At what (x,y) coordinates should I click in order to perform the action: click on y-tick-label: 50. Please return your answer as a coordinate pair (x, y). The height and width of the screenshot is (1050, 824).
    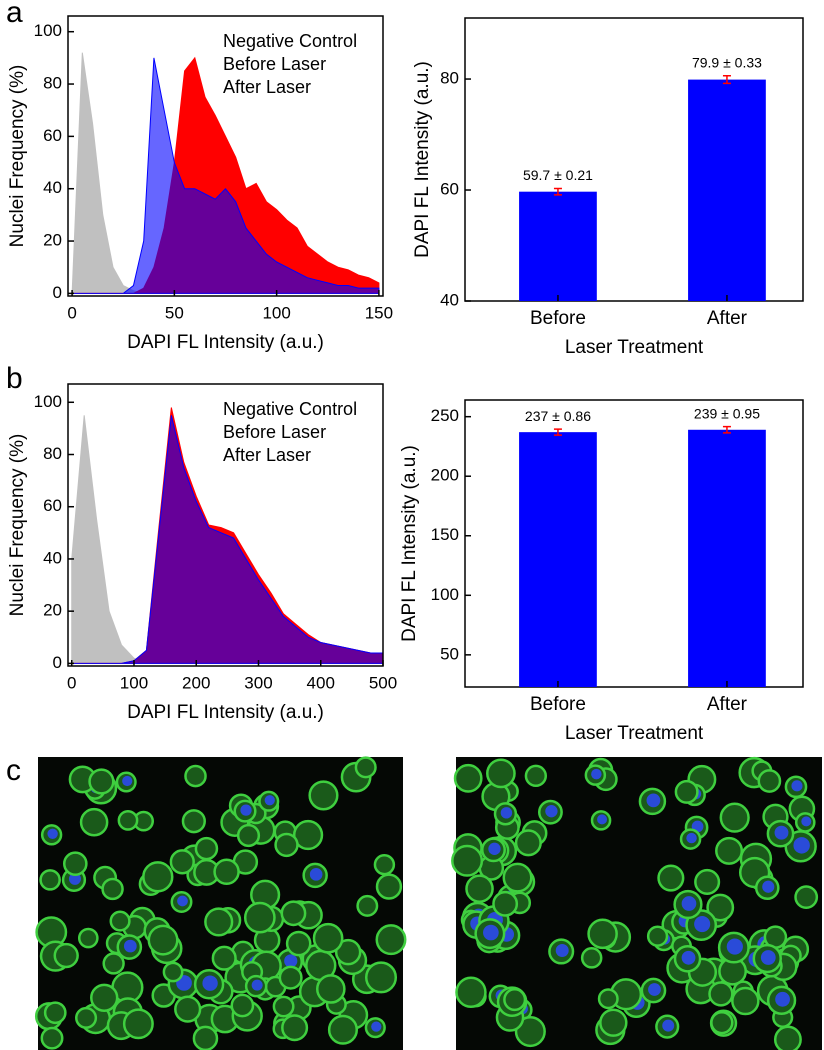
    Looking at the image, I should click on (449, 653).